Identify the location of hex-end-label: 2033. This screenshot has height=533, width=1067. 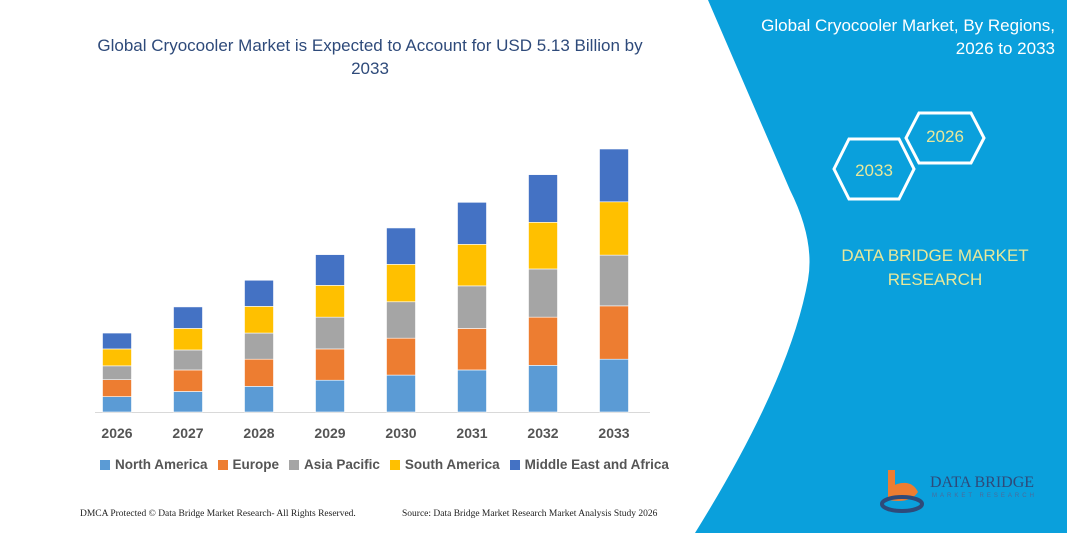
(874, 170).